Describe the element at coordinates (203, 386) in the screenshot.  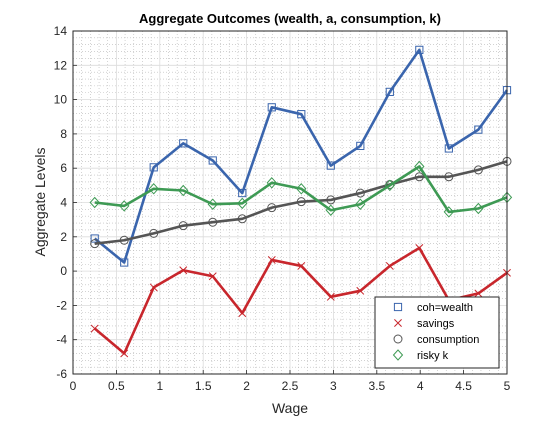
I see `x-tick-label: 1.5` at that location.